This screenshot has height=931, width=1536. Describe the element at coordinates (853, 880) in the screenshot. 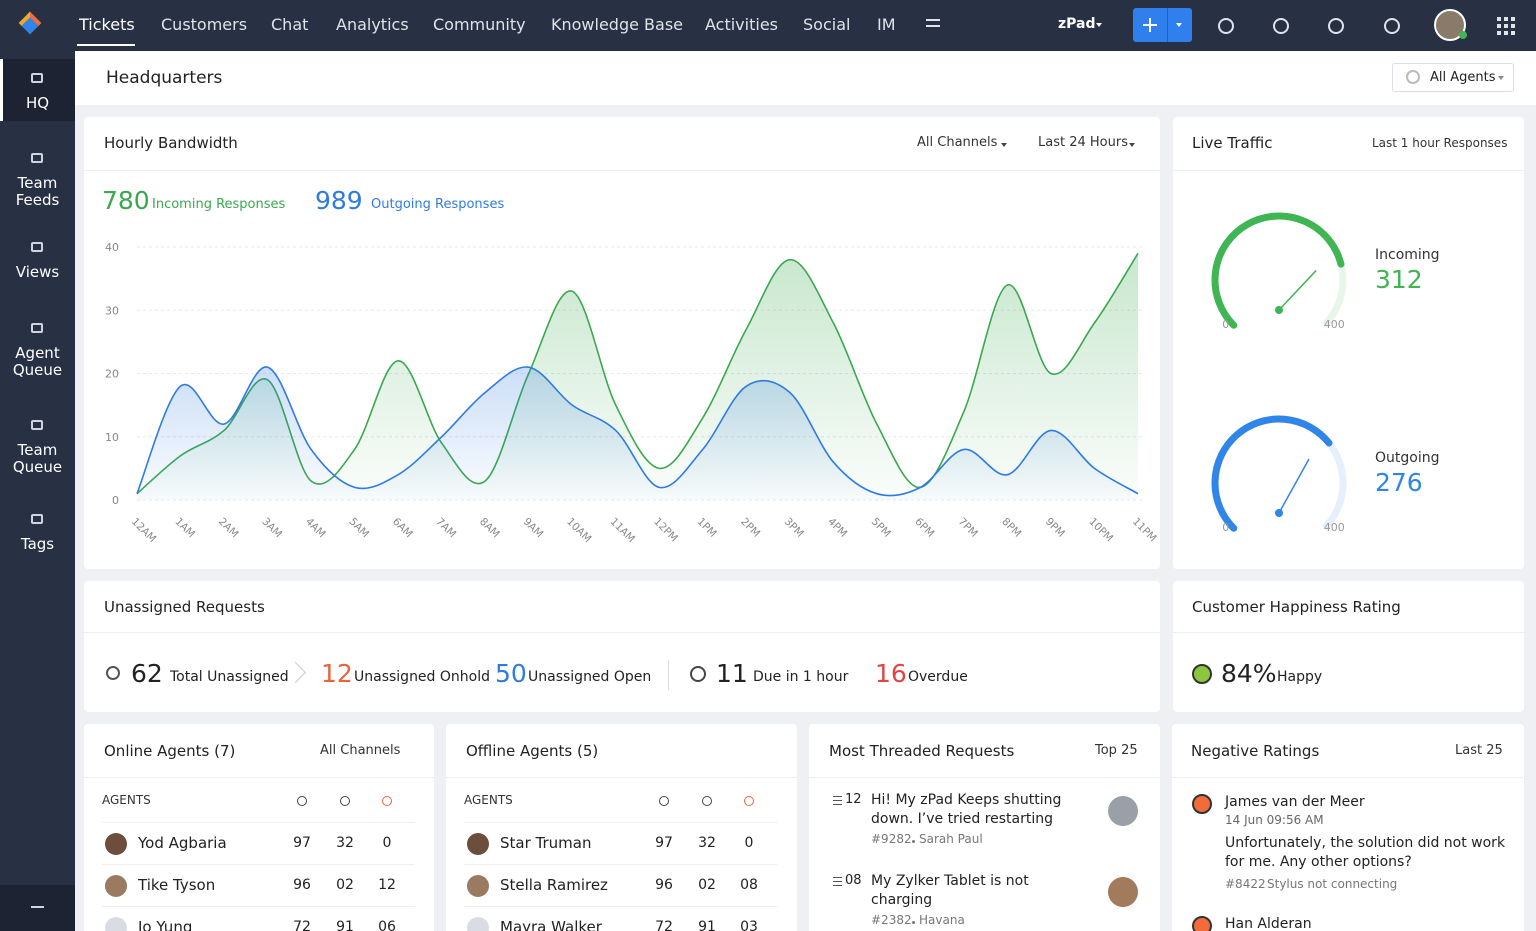

I see `thread-count: 08` at that location.